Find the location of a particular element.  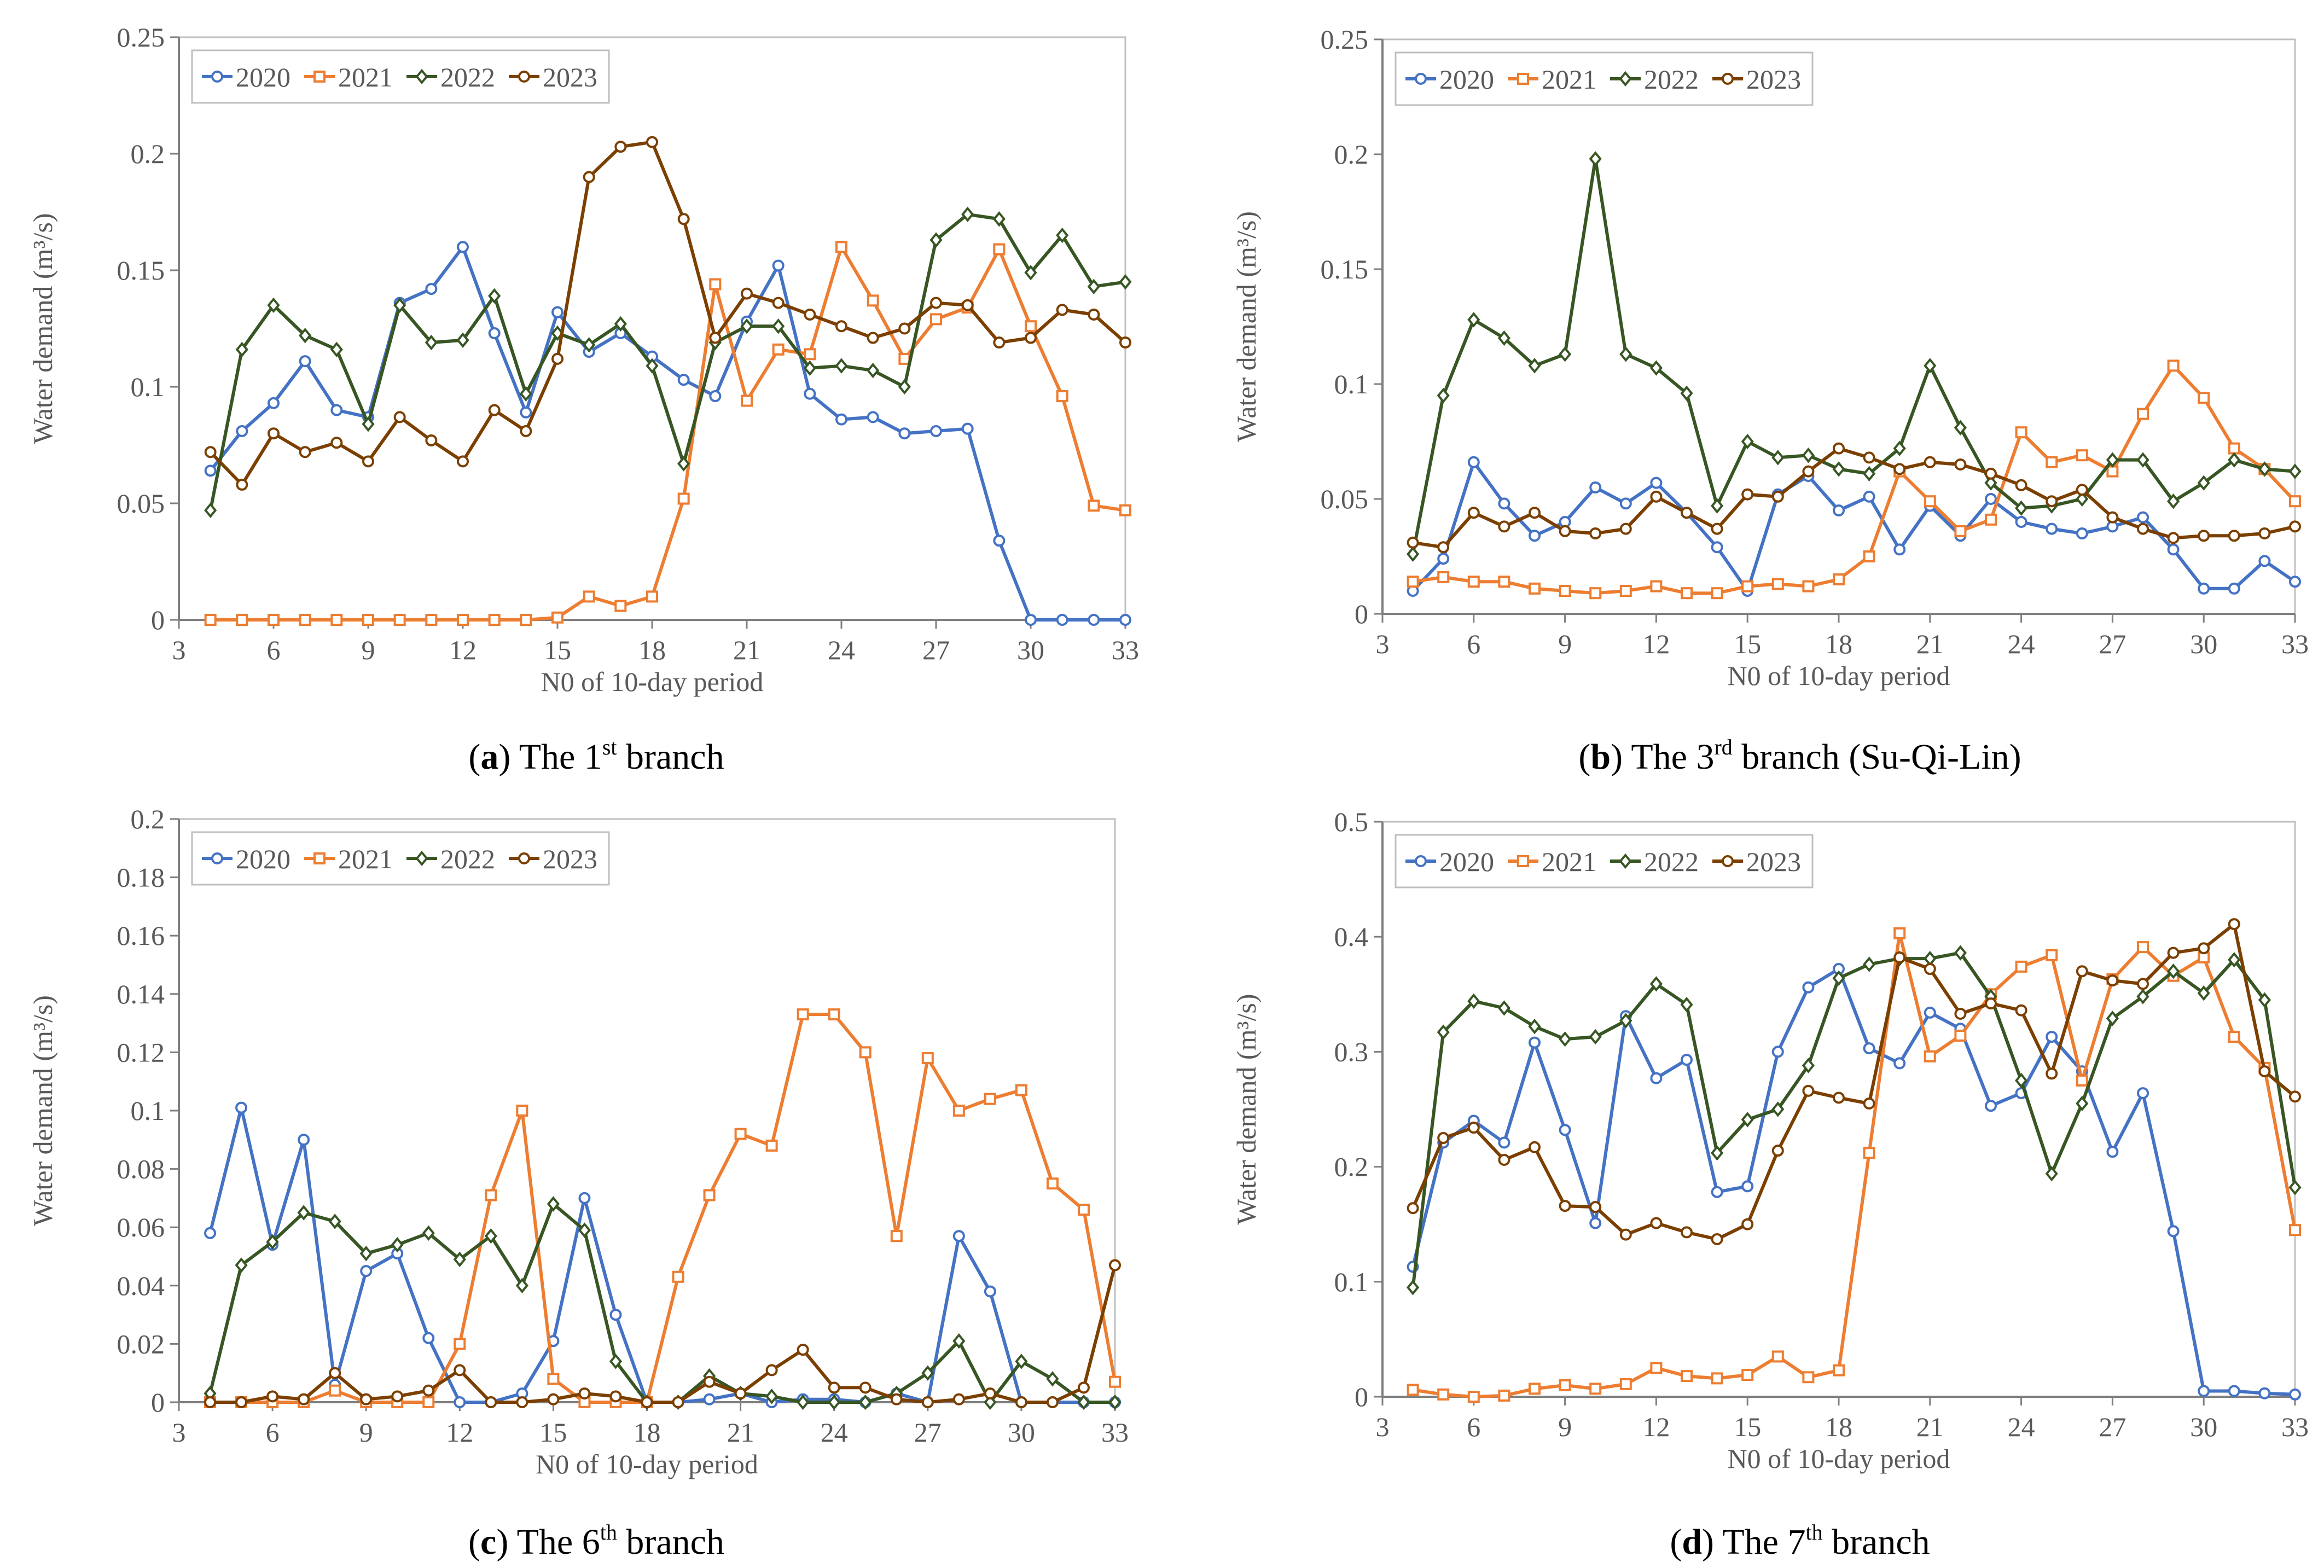

y-tick-label: 0.3 is located at coordinates (1351, 1051).